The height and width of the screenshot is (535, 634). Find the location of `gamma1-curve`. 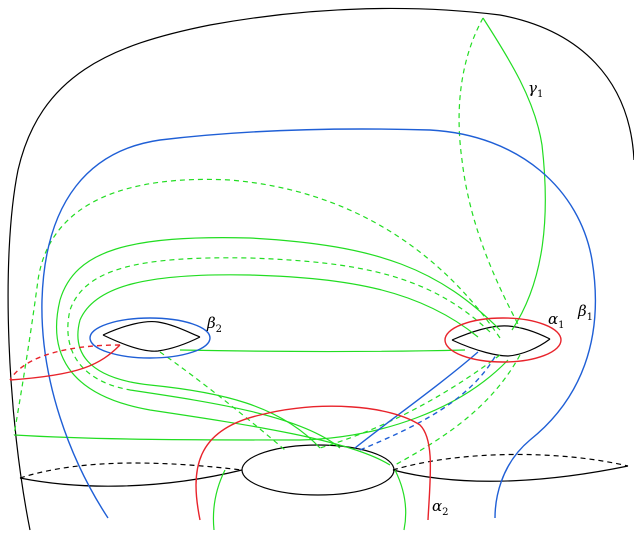

gamma1-curve is located at coordinates (514, 174).